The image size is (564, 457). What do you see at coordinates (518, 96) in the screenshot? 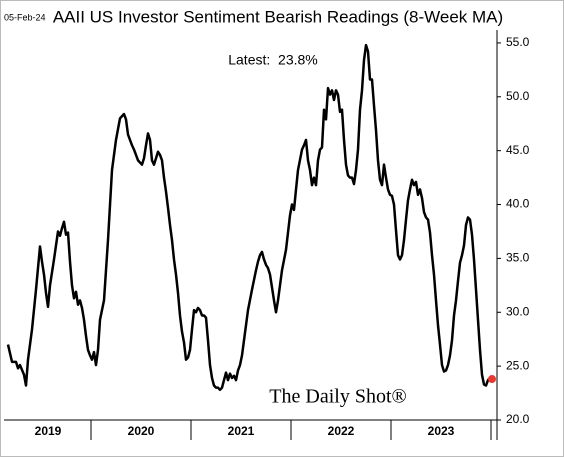
I see `y-tick-label: 50.0` at bounding box center [518, 96].